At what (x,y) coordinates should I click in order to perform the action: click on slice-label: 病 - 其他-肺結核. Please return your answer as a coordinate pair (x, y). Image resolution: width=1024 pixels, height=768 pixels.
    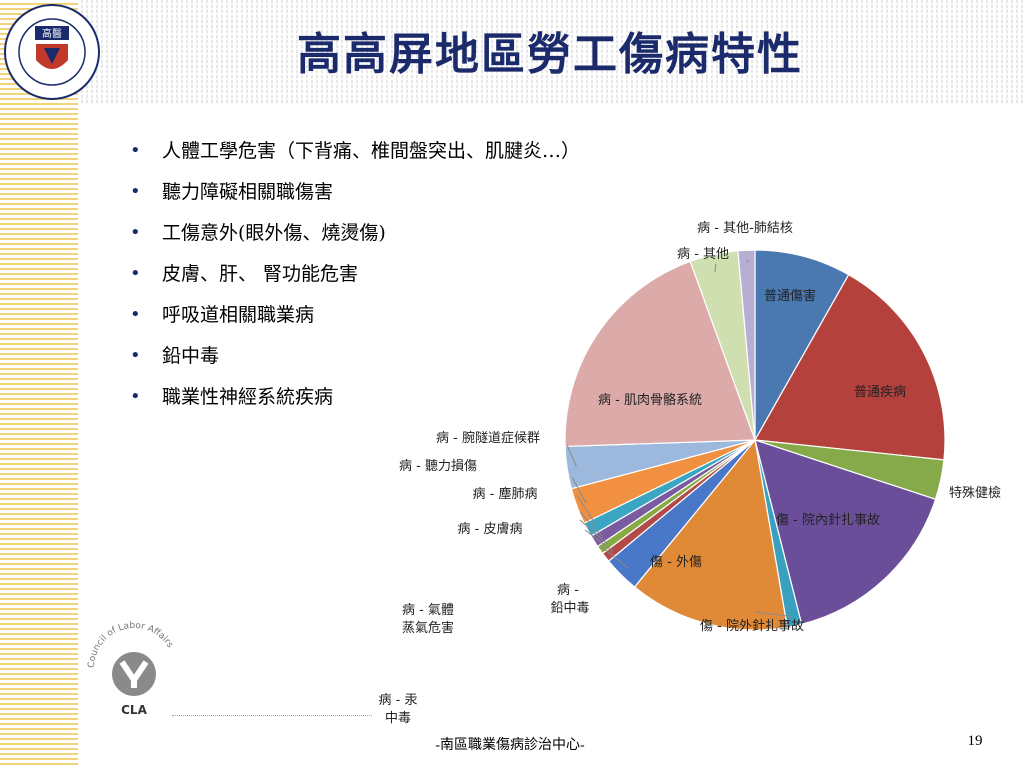
    Looking at the image, I should click on (745, 228).